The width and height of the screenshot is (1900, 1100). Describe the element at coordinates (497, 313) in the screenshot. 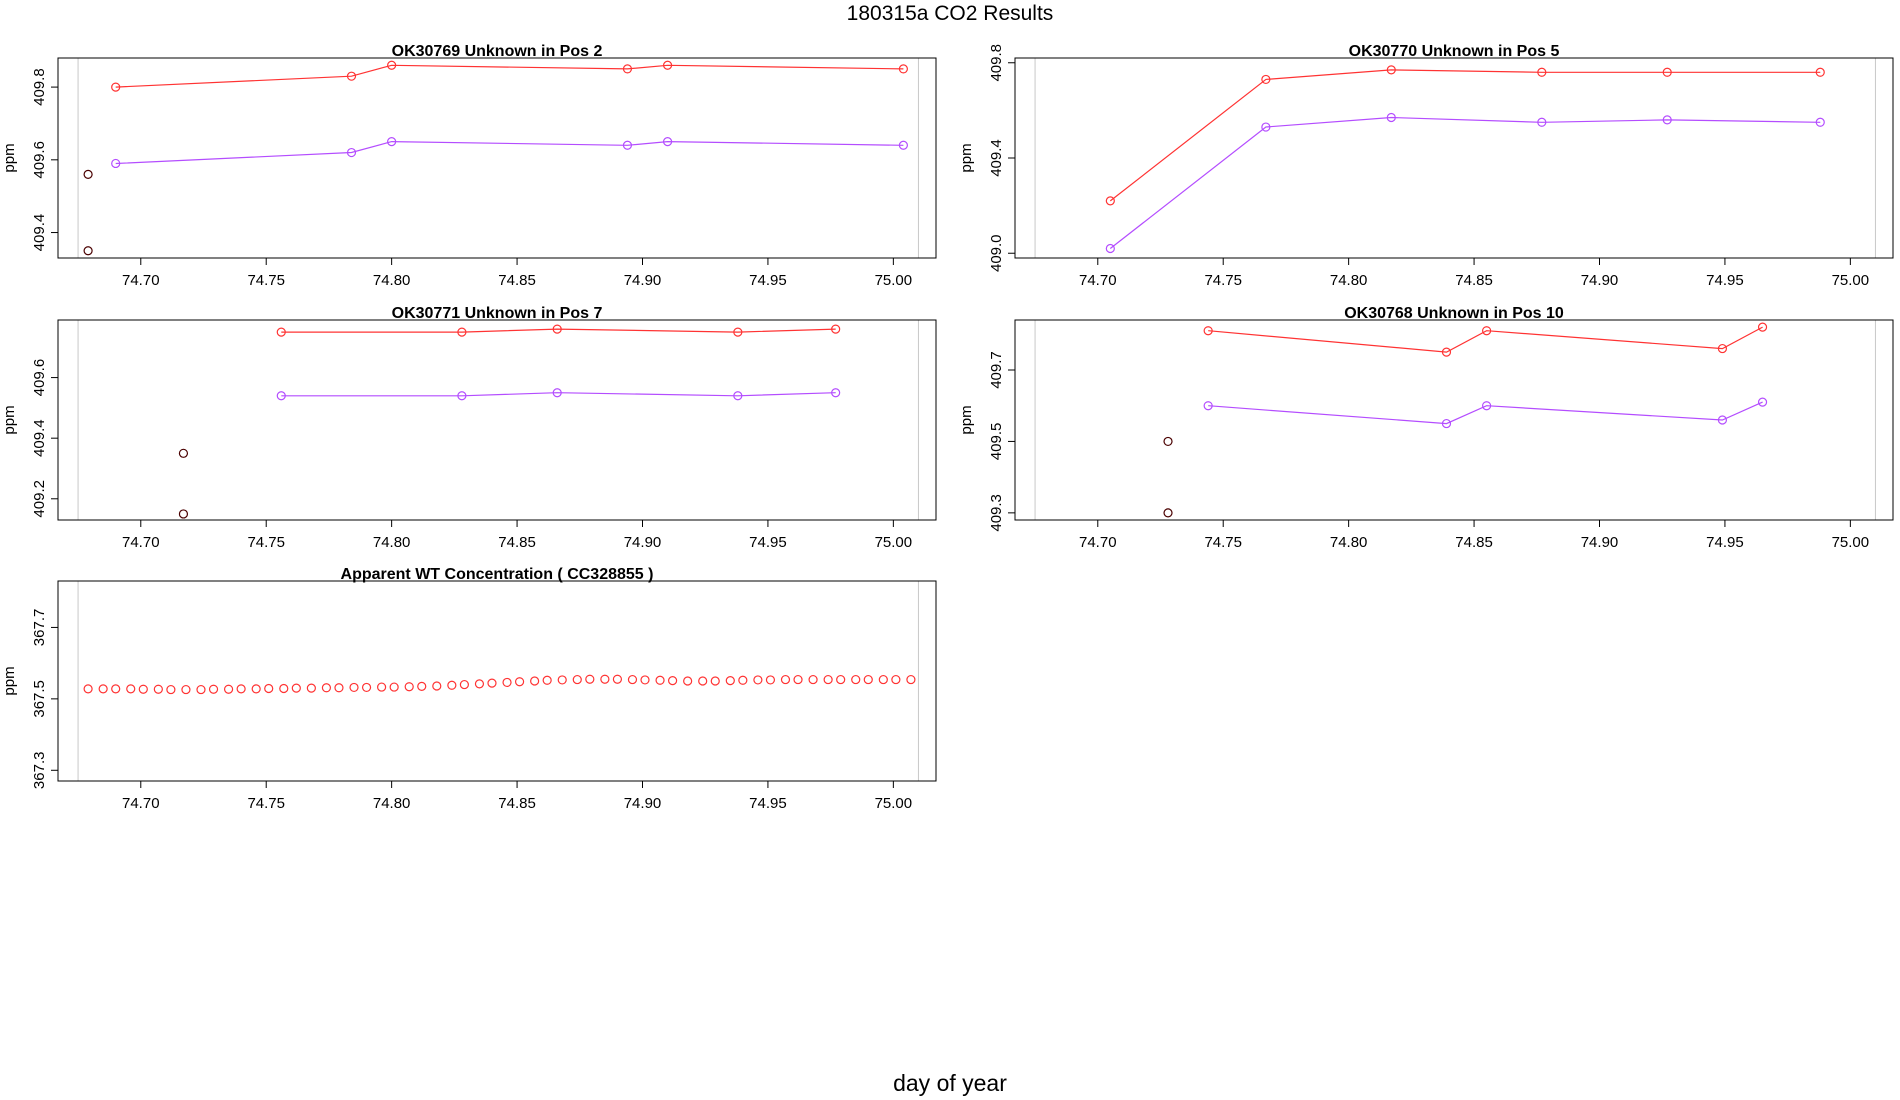

I see `chart-title: OK30771 Unknown in Pos 7` at that location.